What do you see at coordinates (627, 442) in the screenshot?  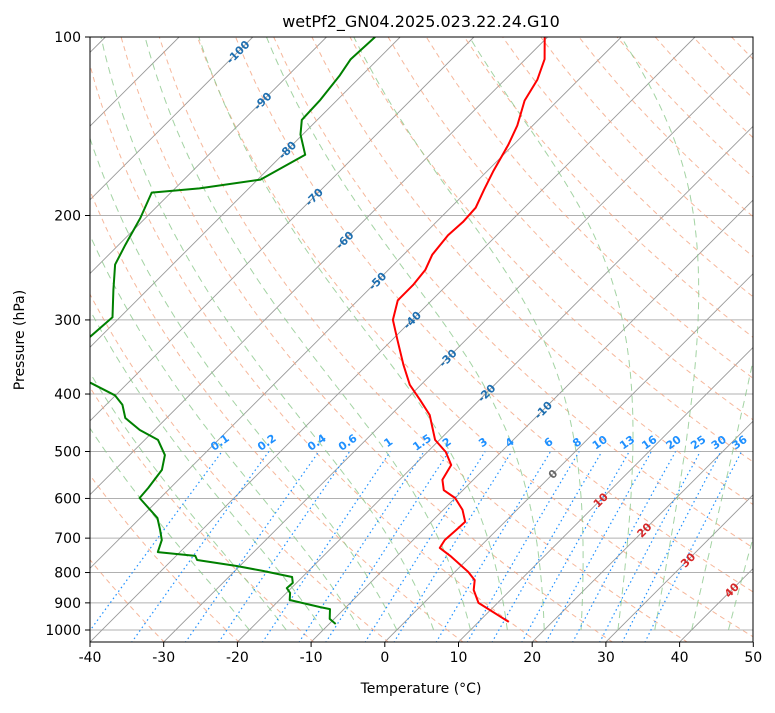 I see `mixing-ratio-label: 13` at bounding box center [627, 442].